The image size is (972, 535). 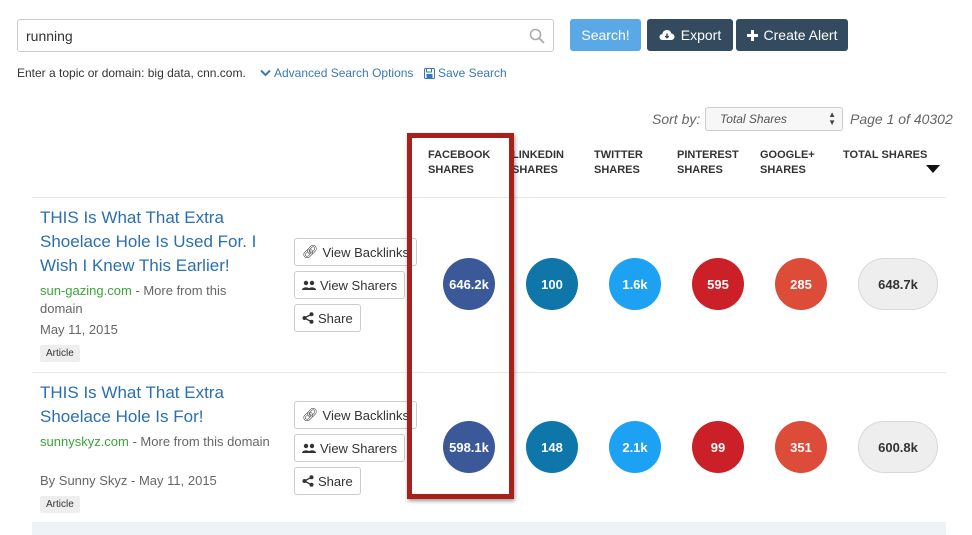 What do you see at coordinates (801, 284) in the screenshot?
I see `googleplus-shares-count: 285` at bounding box center [801, 284].